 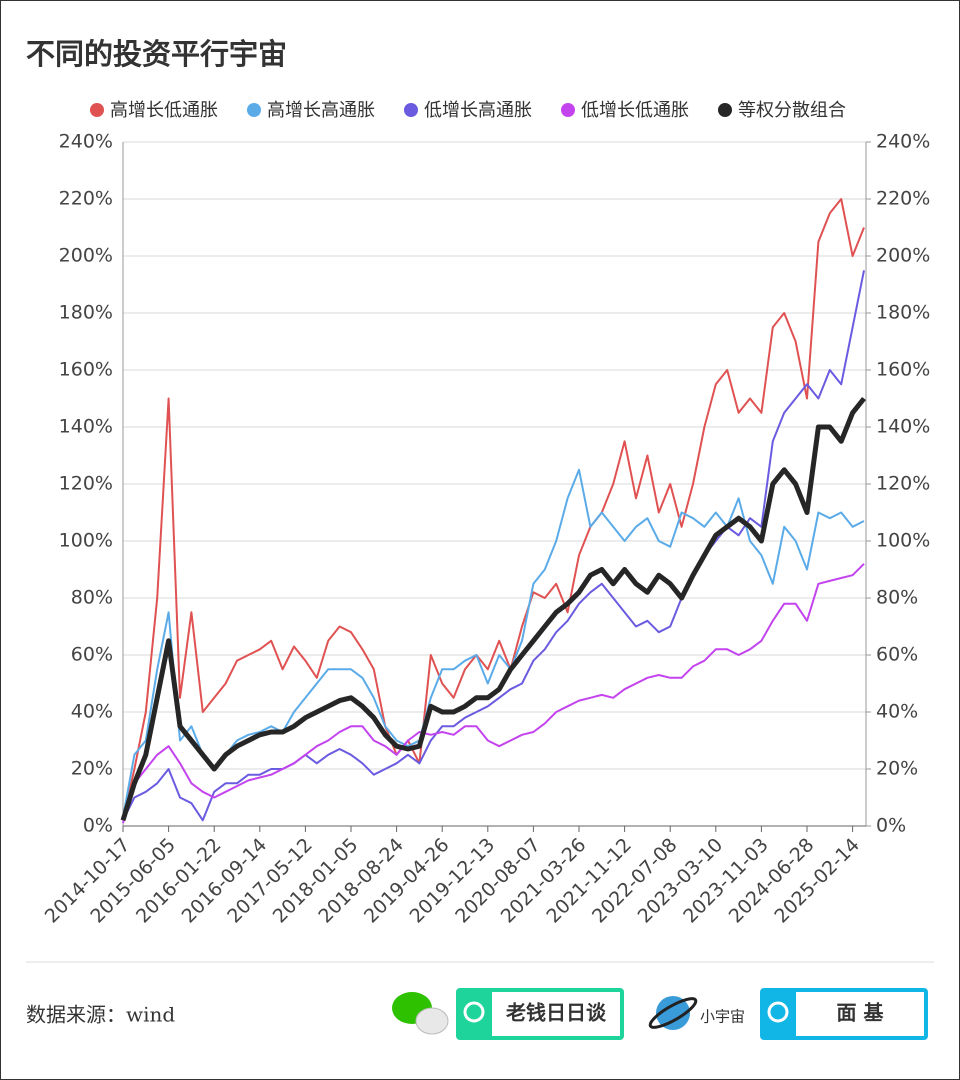 I want to click on y-tick-label: 200%, so click(x=86, y=256).